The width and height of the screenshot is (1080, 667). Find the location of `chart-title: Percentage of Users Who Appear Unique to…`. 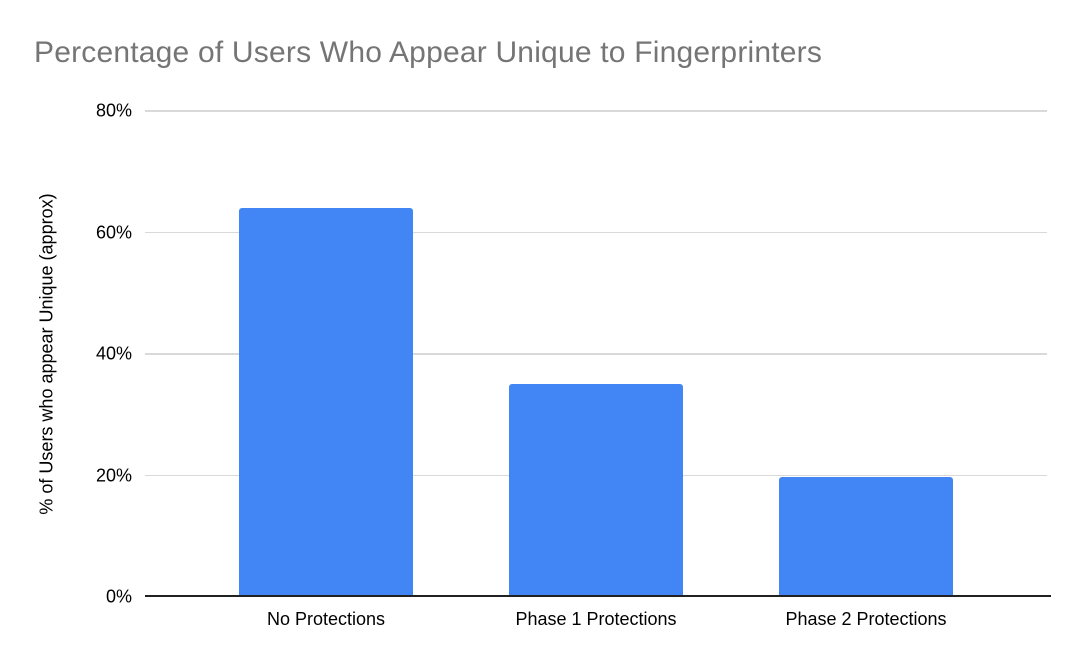

chart-title: Percentage of Users Who Appear Unique to… is located at coordinates (428, 52).